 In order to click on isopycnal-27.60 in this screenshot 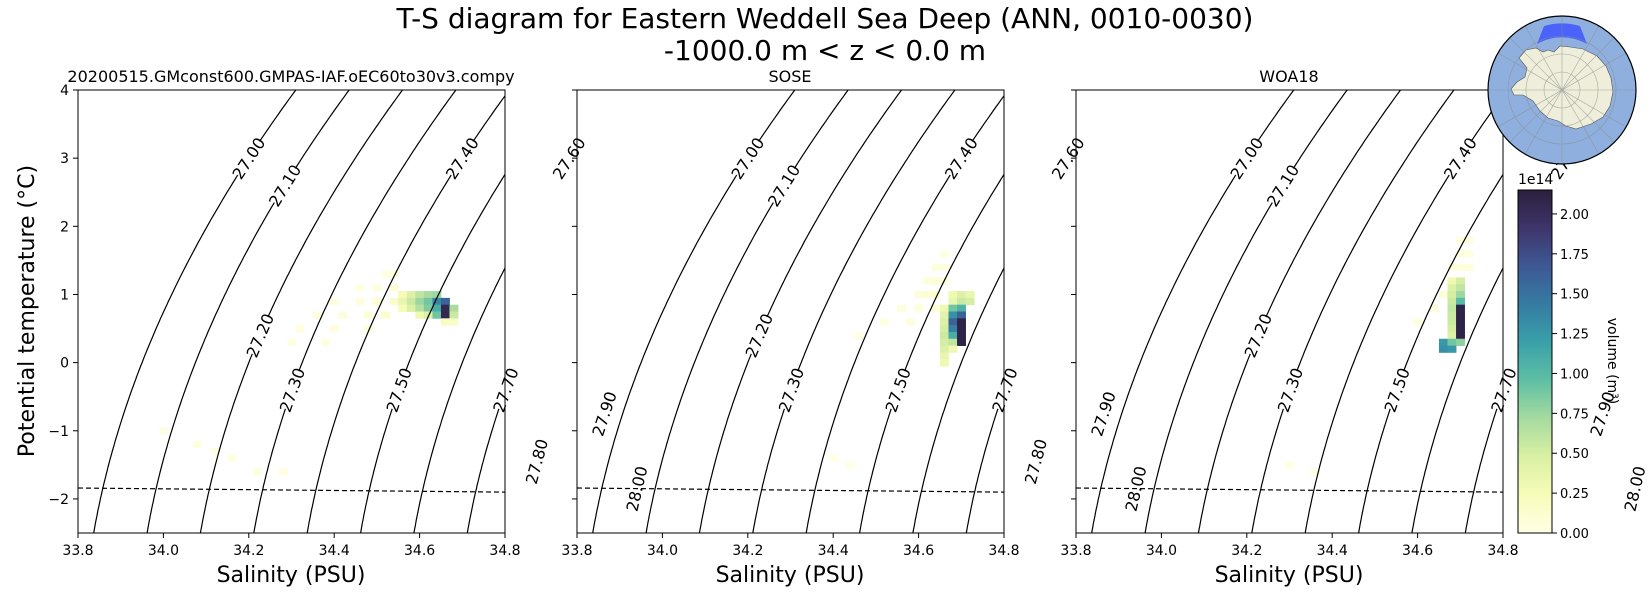, I will do `click(958, 399)`.